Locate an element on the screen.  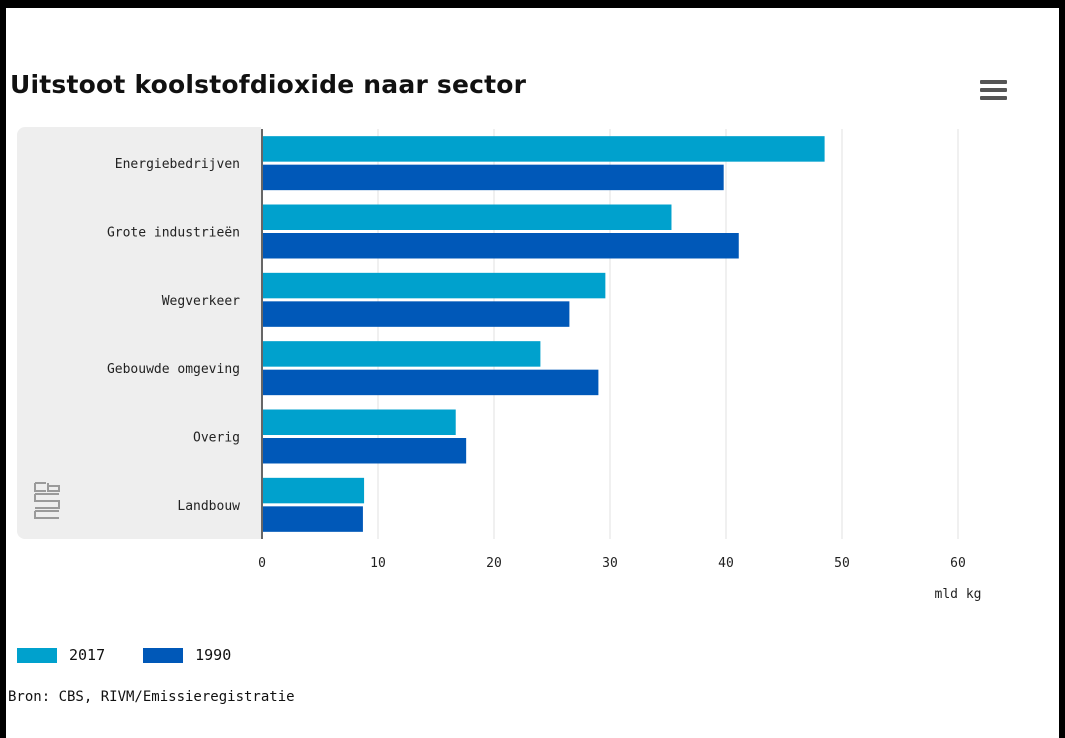
x-tick-label-30: 30 is located at coordinates (610, 563).